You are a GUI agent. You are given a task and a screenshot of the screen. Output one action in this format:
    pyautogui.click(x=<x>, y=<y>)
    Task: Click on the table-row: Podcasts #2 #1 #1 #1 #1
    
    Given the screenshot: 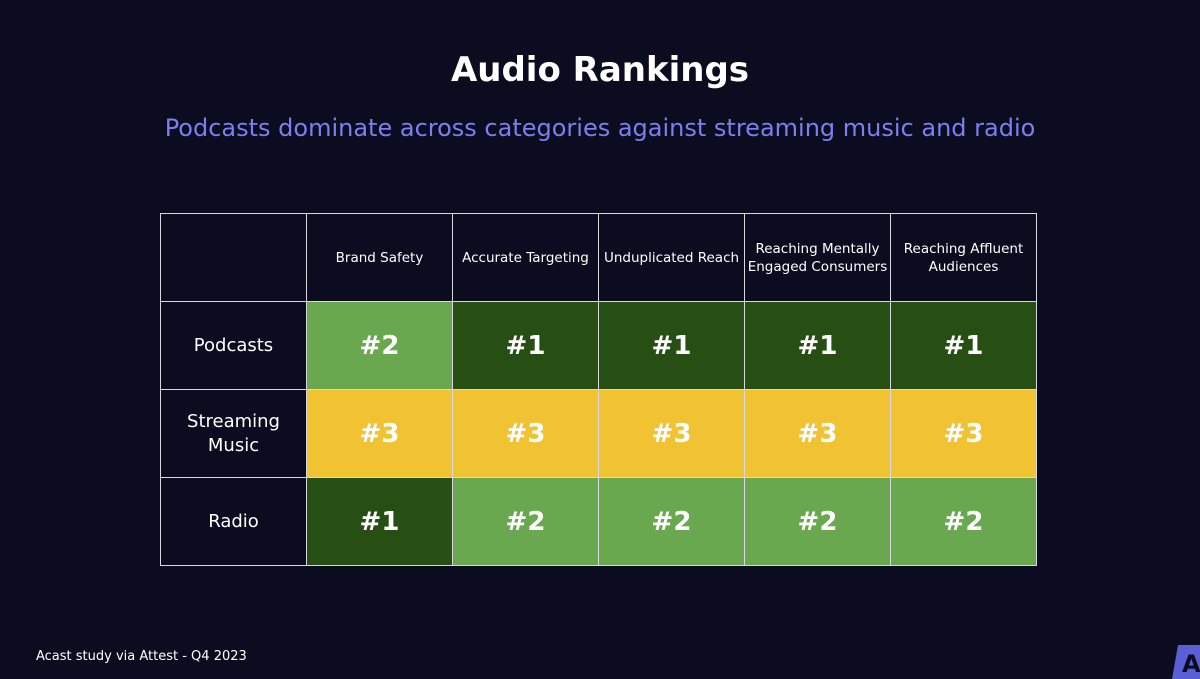 What is the action you would take?
    pyautogui.click(x=598, y=345)
    